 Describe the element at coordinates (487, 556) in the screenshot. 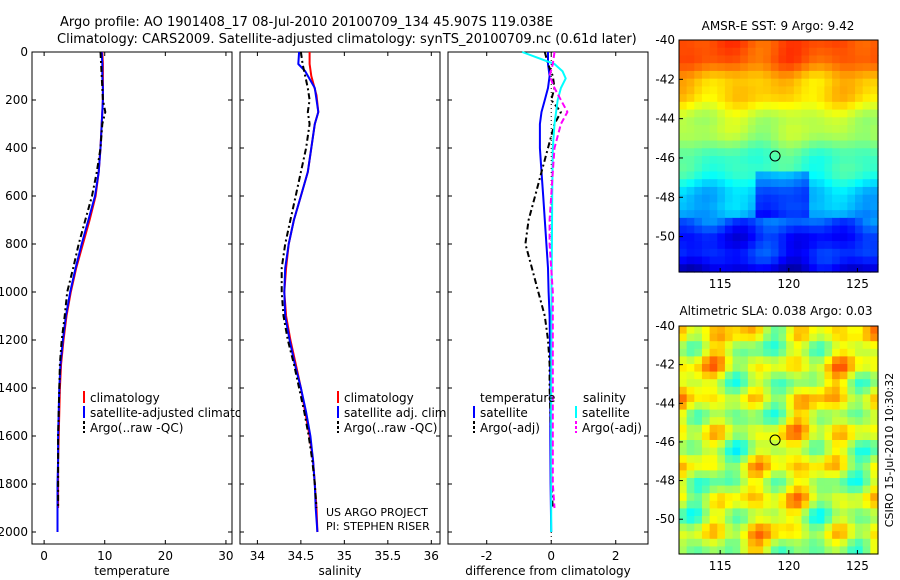

I see `x-tick-label: -2` at that location.